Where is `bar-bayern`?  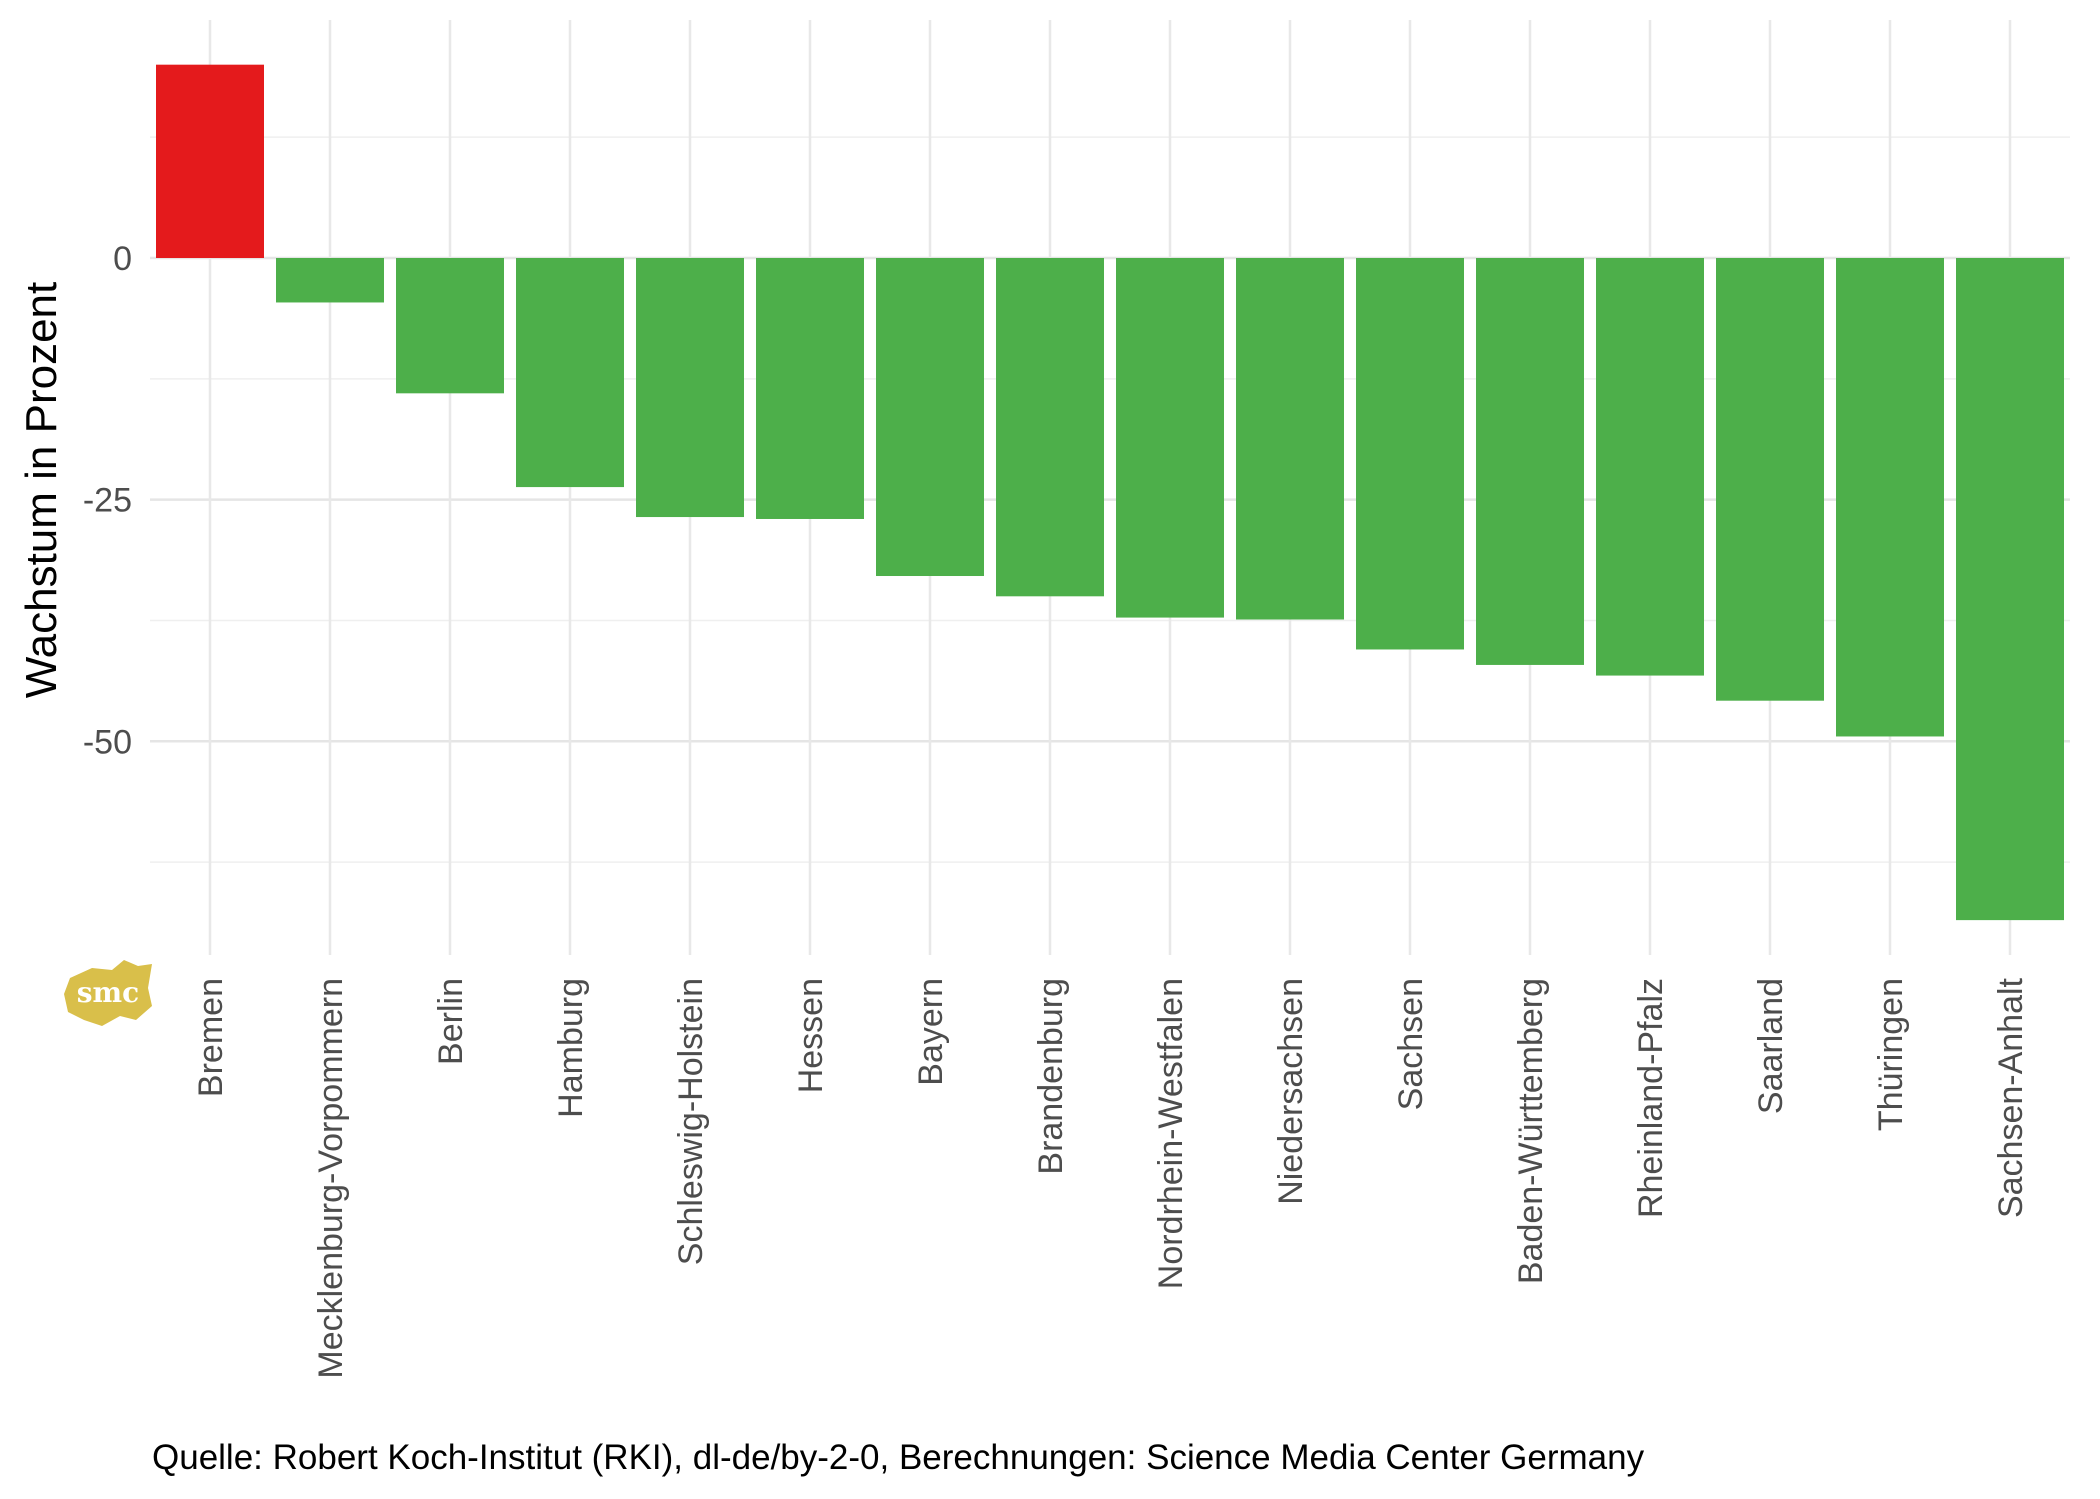 bar-bayern is located at coordinates (930, 417).